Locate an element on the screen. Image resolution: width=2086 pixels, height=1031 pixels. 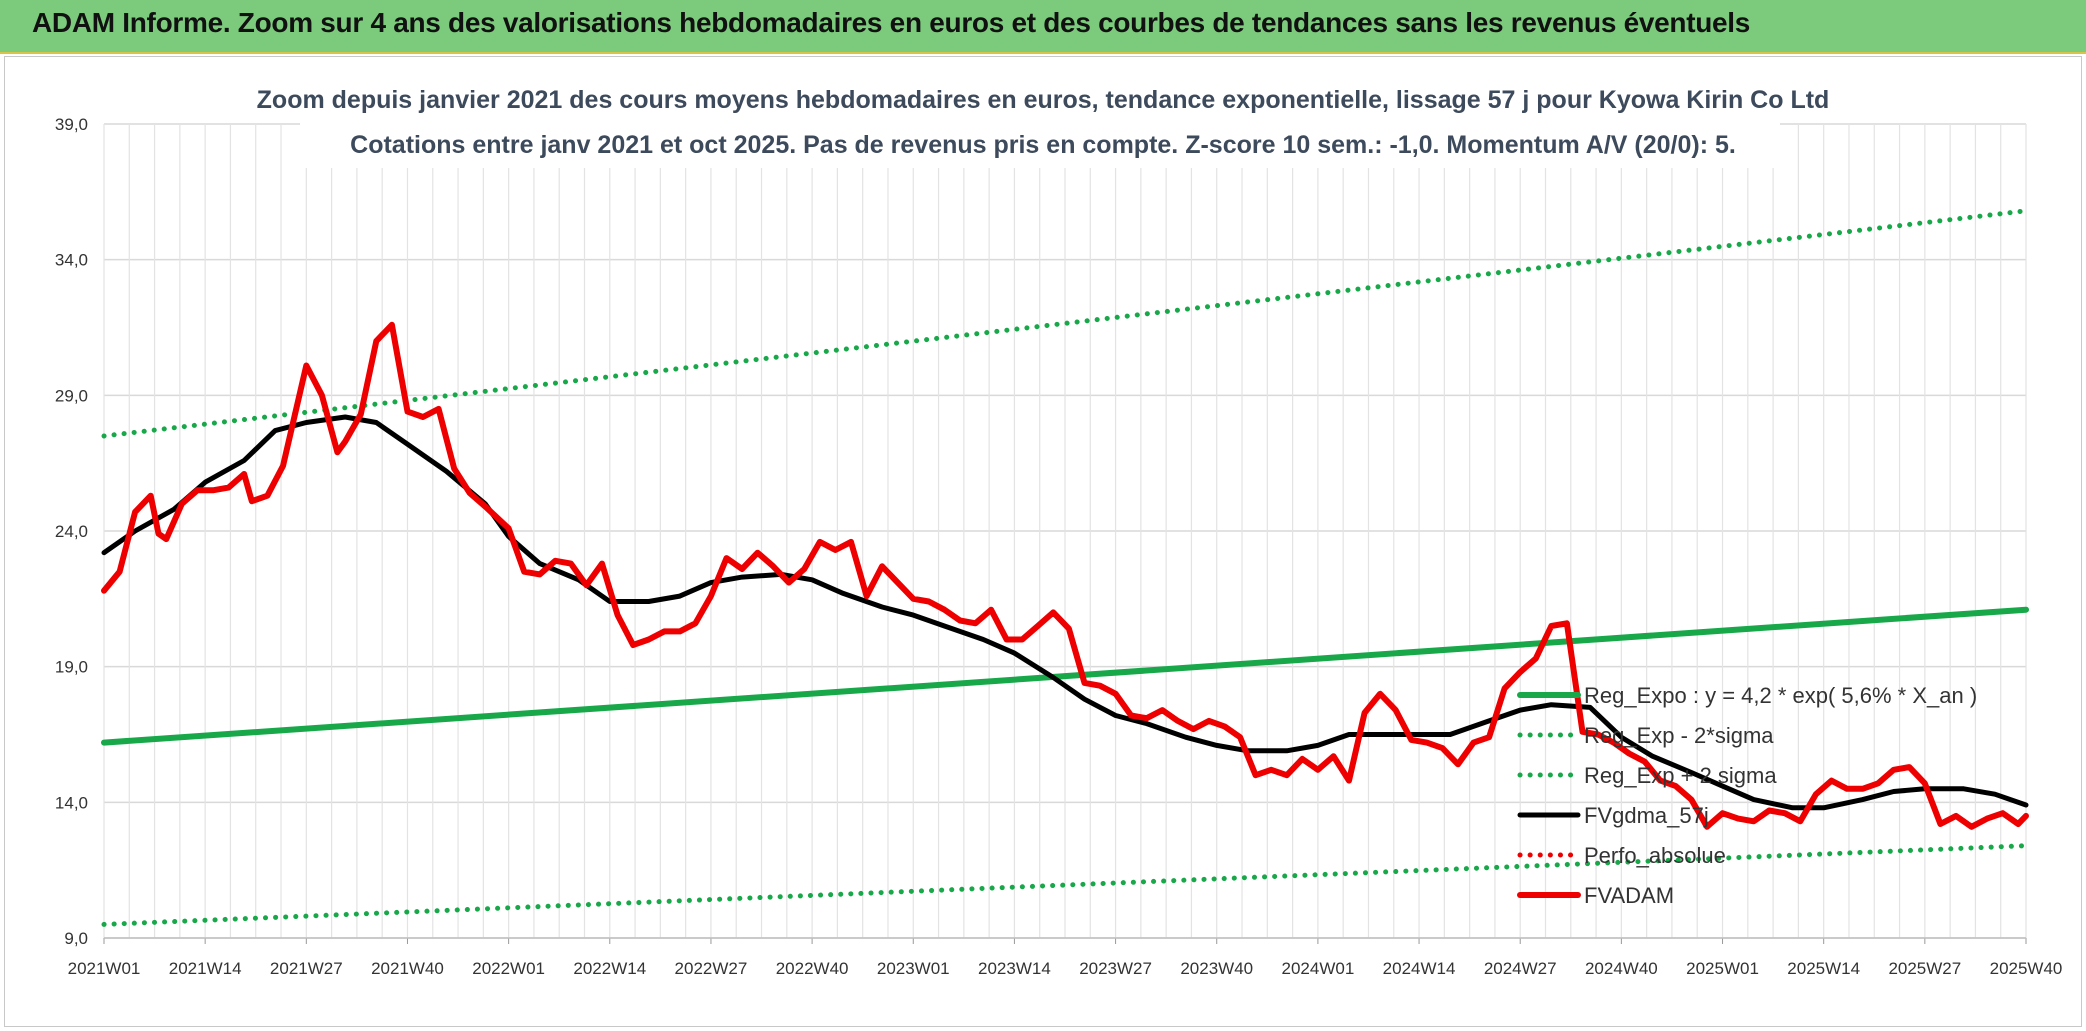
legend-label: Reg_Expo : y = 4,2 * exp( 5,6% * X_an ) is located at coordinates (1780, 695).